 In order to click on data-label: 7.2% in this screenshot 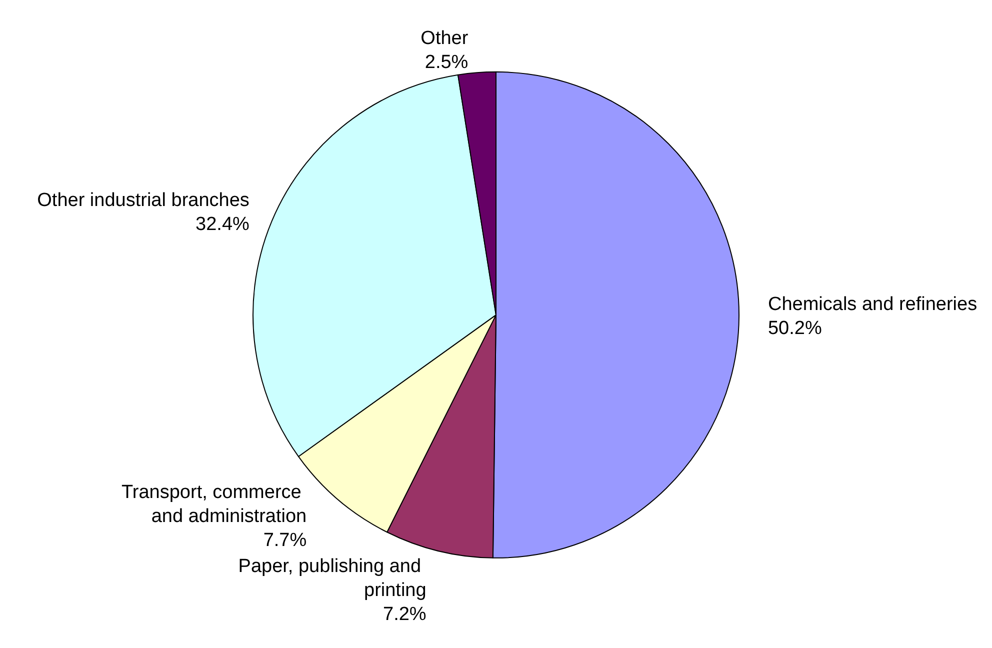, I will do `click(404, 614)`.